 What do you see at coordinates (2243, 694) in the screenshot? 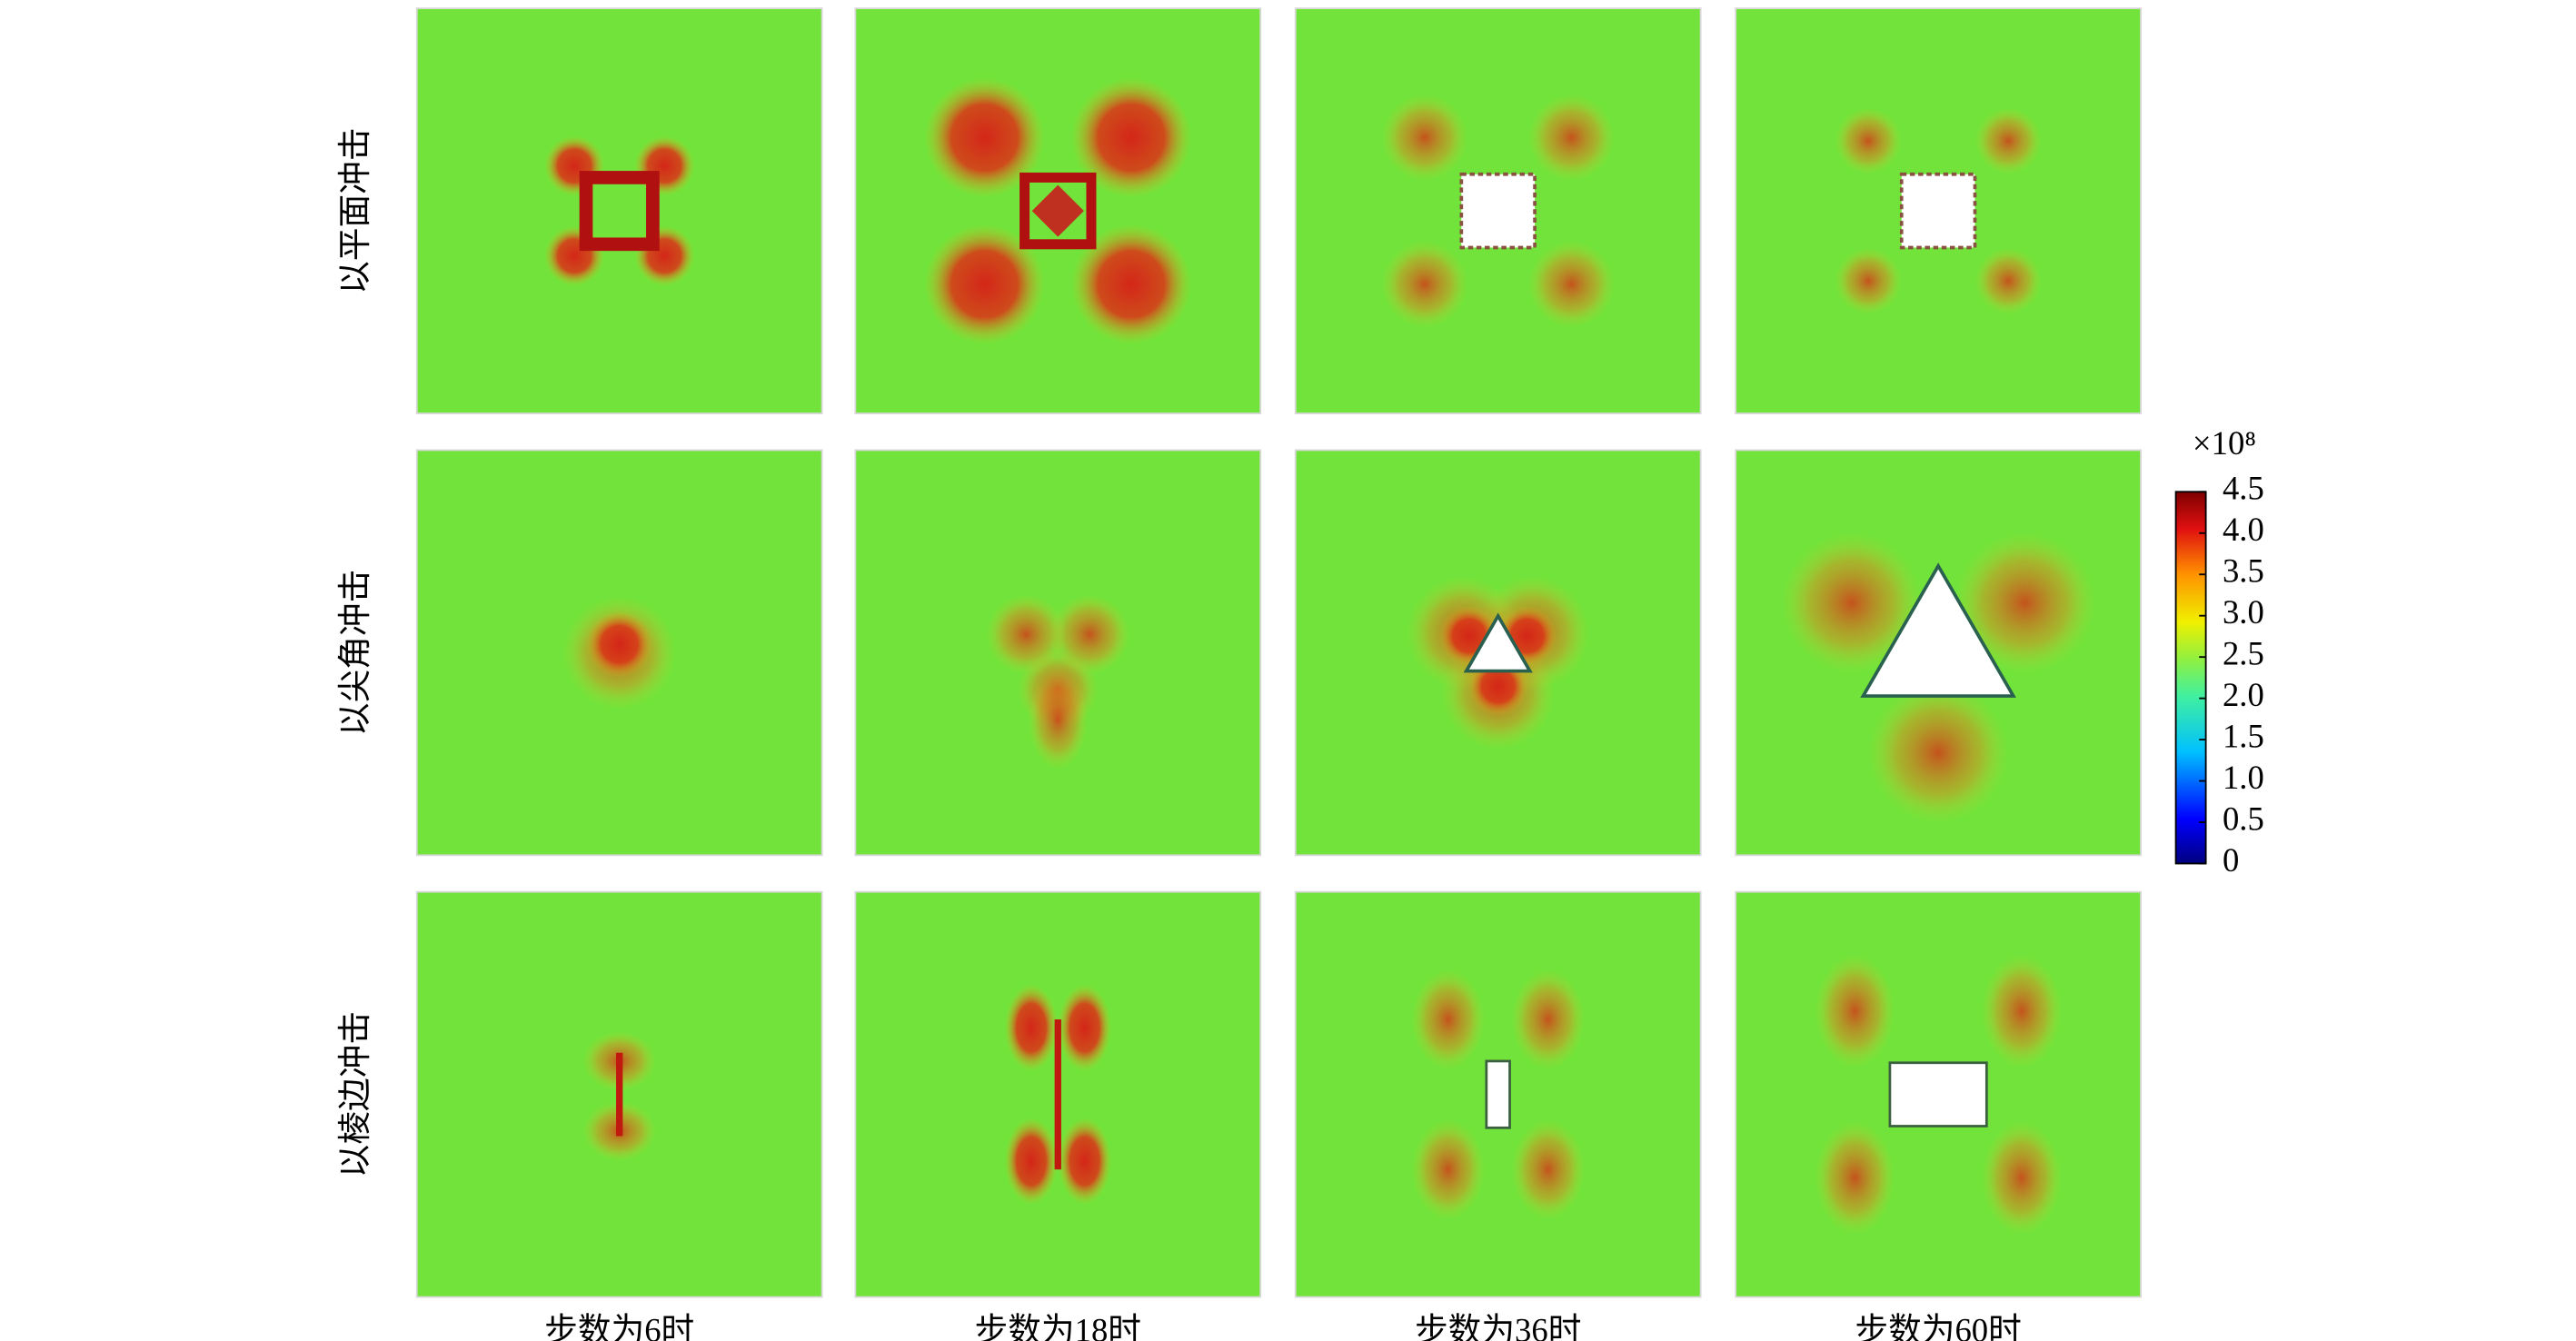
I see `colorbar-tick-label: 2.0` at bounding box center [2243, 694].